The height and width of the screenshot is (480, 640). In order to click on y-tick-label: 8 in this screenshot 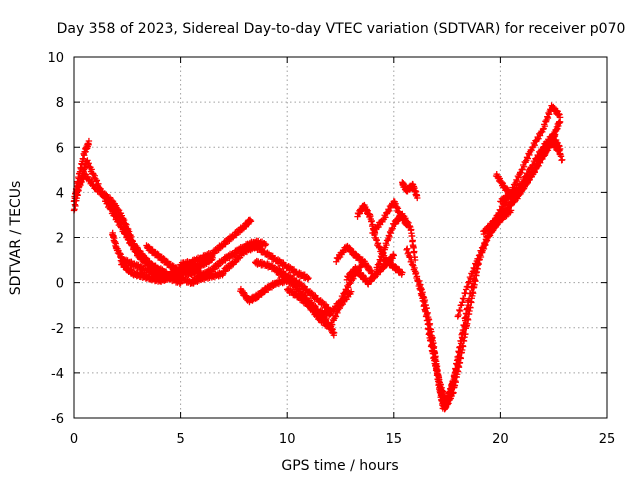, I will do `click(60, 103)`.